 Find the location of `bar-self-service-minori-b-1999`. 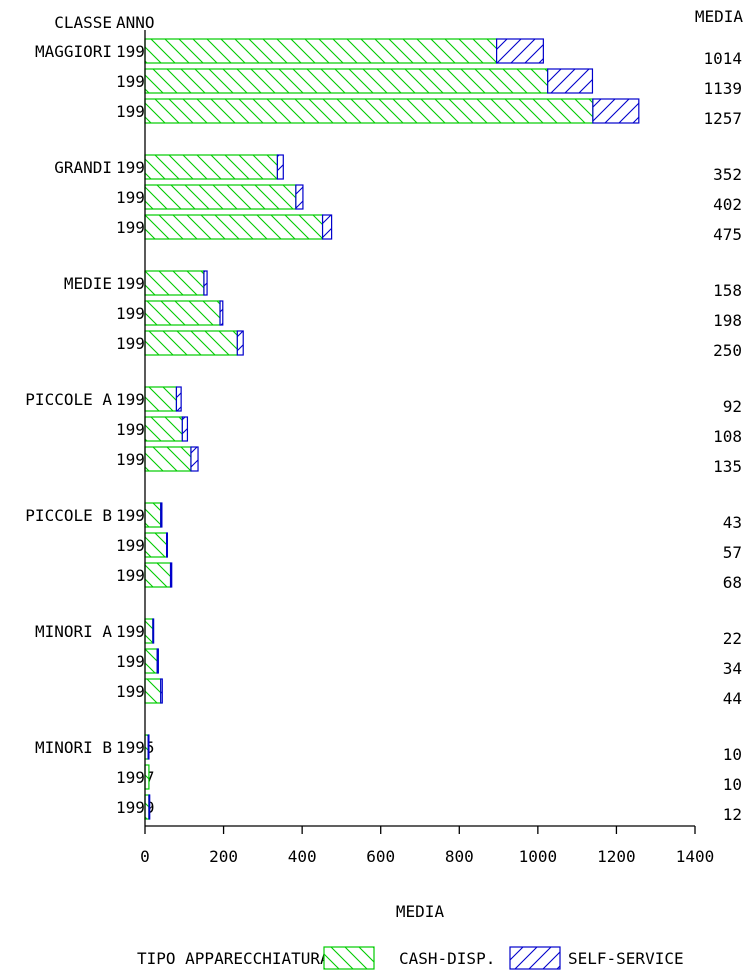

bar-self-service-minori-b-1999 is located at coordinates (149, 807).